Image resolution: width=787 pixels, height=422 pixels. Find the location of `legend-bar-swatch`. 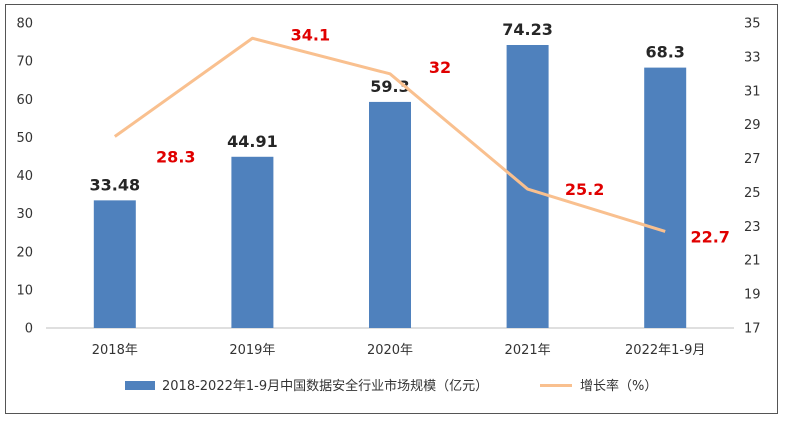

legend-bar-swatch is located at coordinates (140, 385).